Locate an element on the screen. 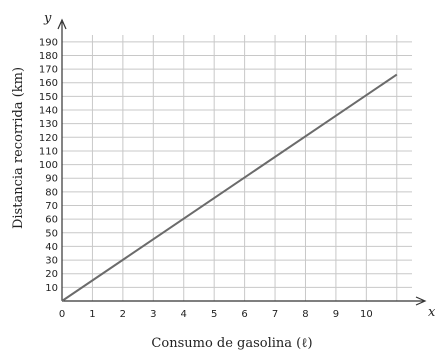 The height and width of the screenshot is (354, 435). y-tick-label: 110 is located at coordinates (48, 151).